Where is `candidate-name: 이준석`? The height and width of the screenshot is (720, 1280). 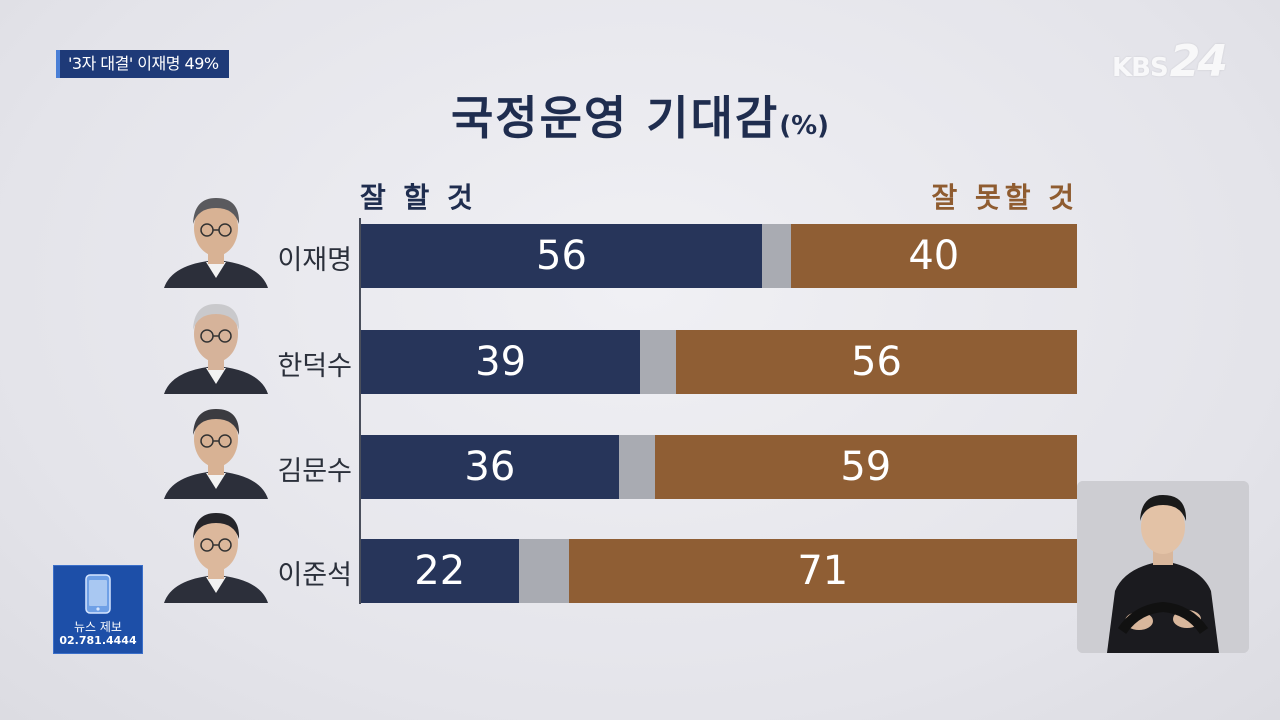
candidate-name: 이준석 is located at coordinates (314, 575).